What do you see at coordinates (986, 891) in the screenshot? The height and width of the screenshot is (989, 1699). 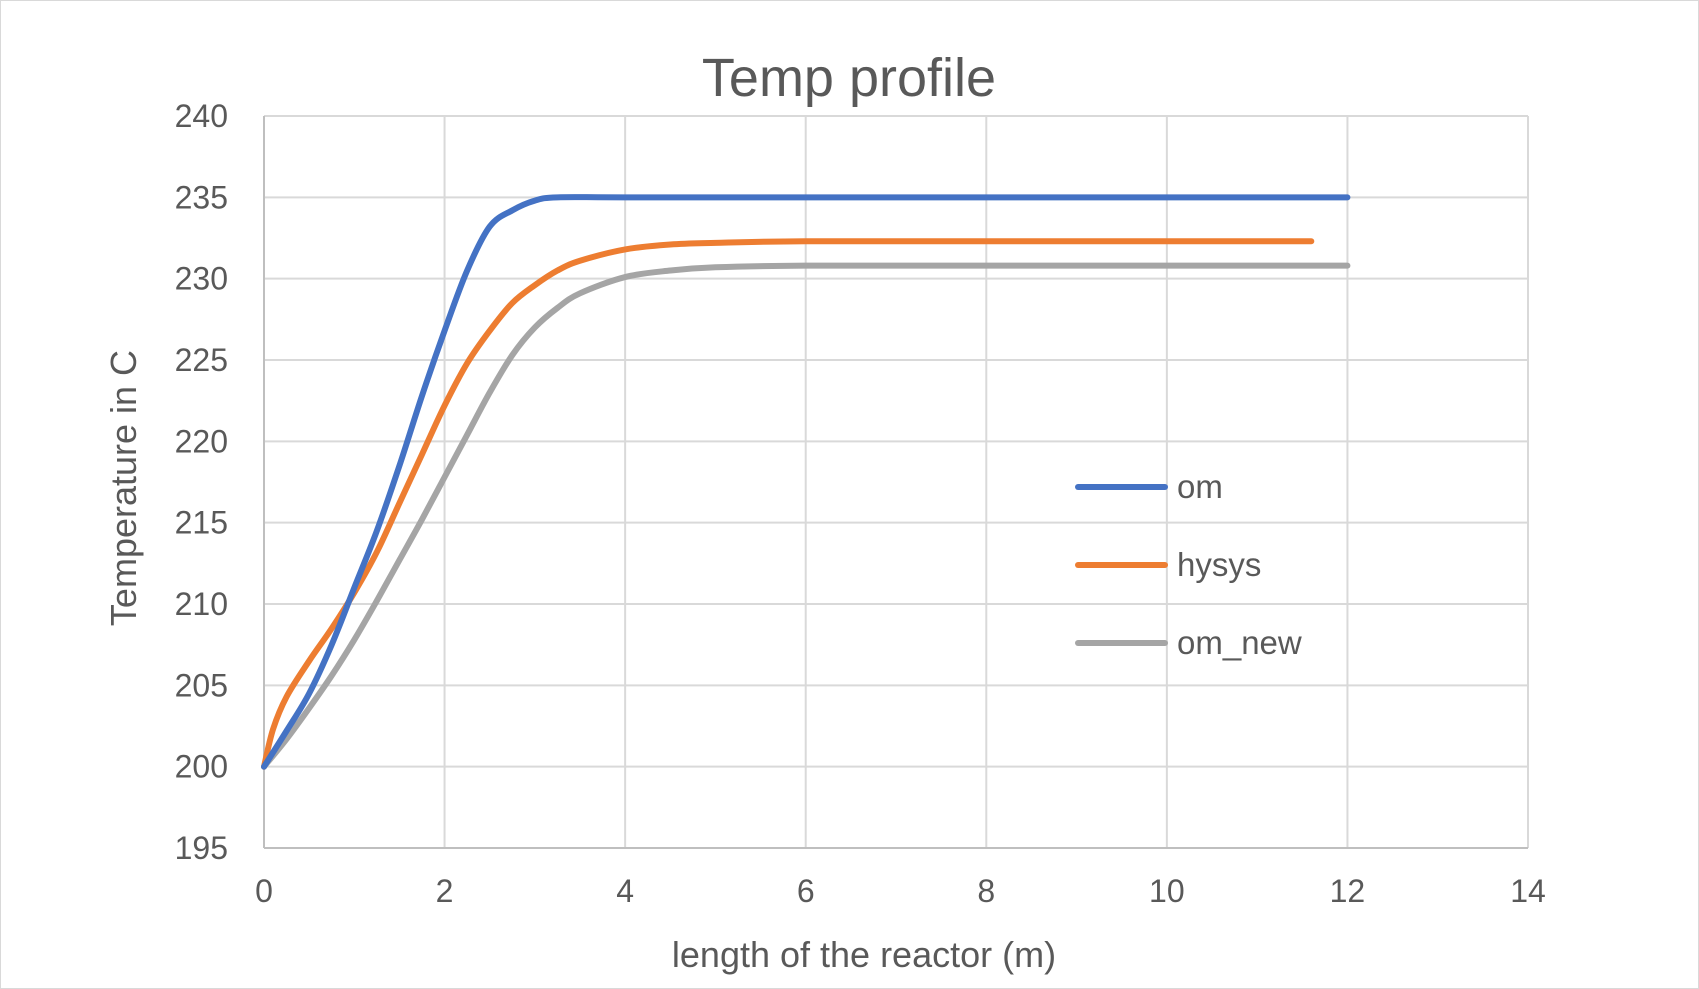 I see `x-tick-label: 8` at bounding box center [986, 891].